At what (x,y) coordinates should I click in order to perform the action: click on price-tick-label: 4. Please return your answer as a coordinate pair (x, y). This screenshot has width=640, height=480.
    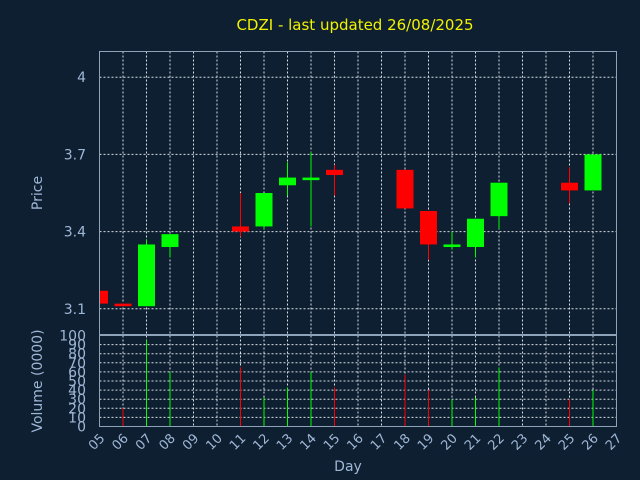
    Looking at the image, I should click on (81, 78).